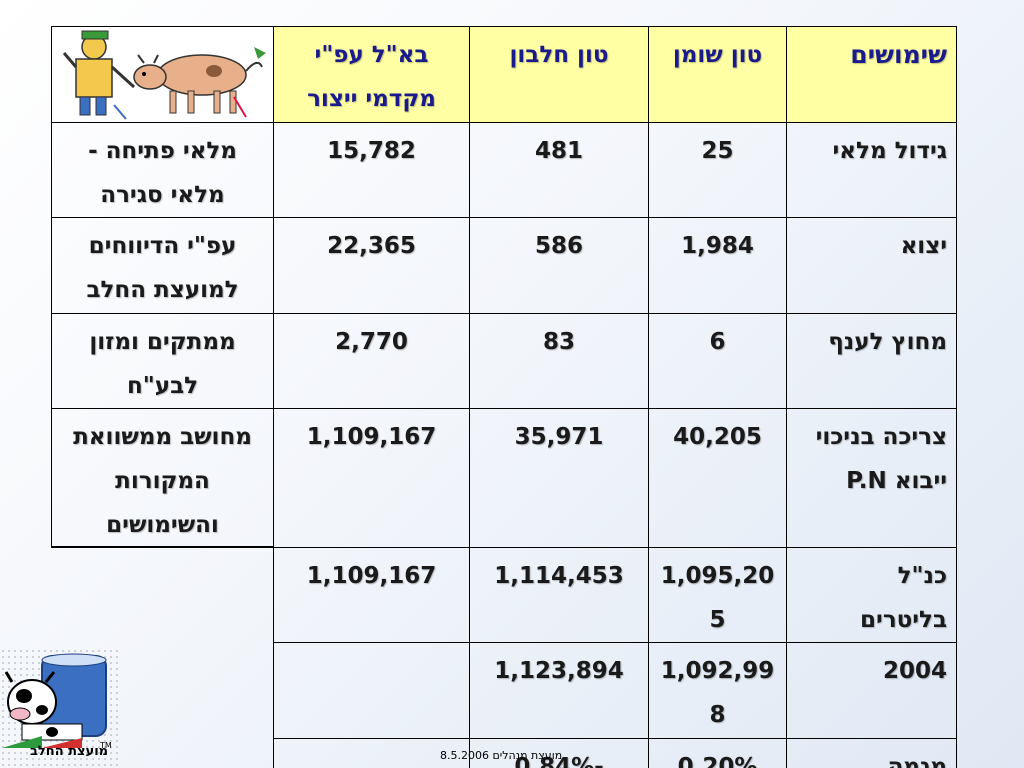 This screenshot has height=768, width=1024. What do you see at coordinates (956, 397) in the screenshot?
I see `table-right-border` at bounding box center [956, 397].